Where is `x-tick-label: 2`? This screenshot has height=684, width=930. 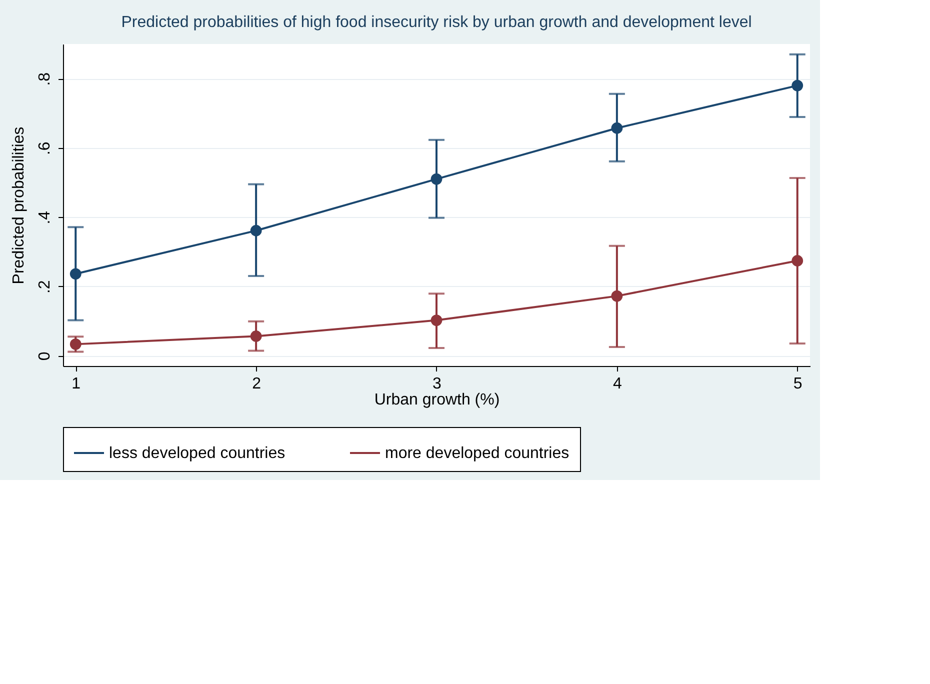
x-tick-label: 2 is located at coordinates (257, 384).